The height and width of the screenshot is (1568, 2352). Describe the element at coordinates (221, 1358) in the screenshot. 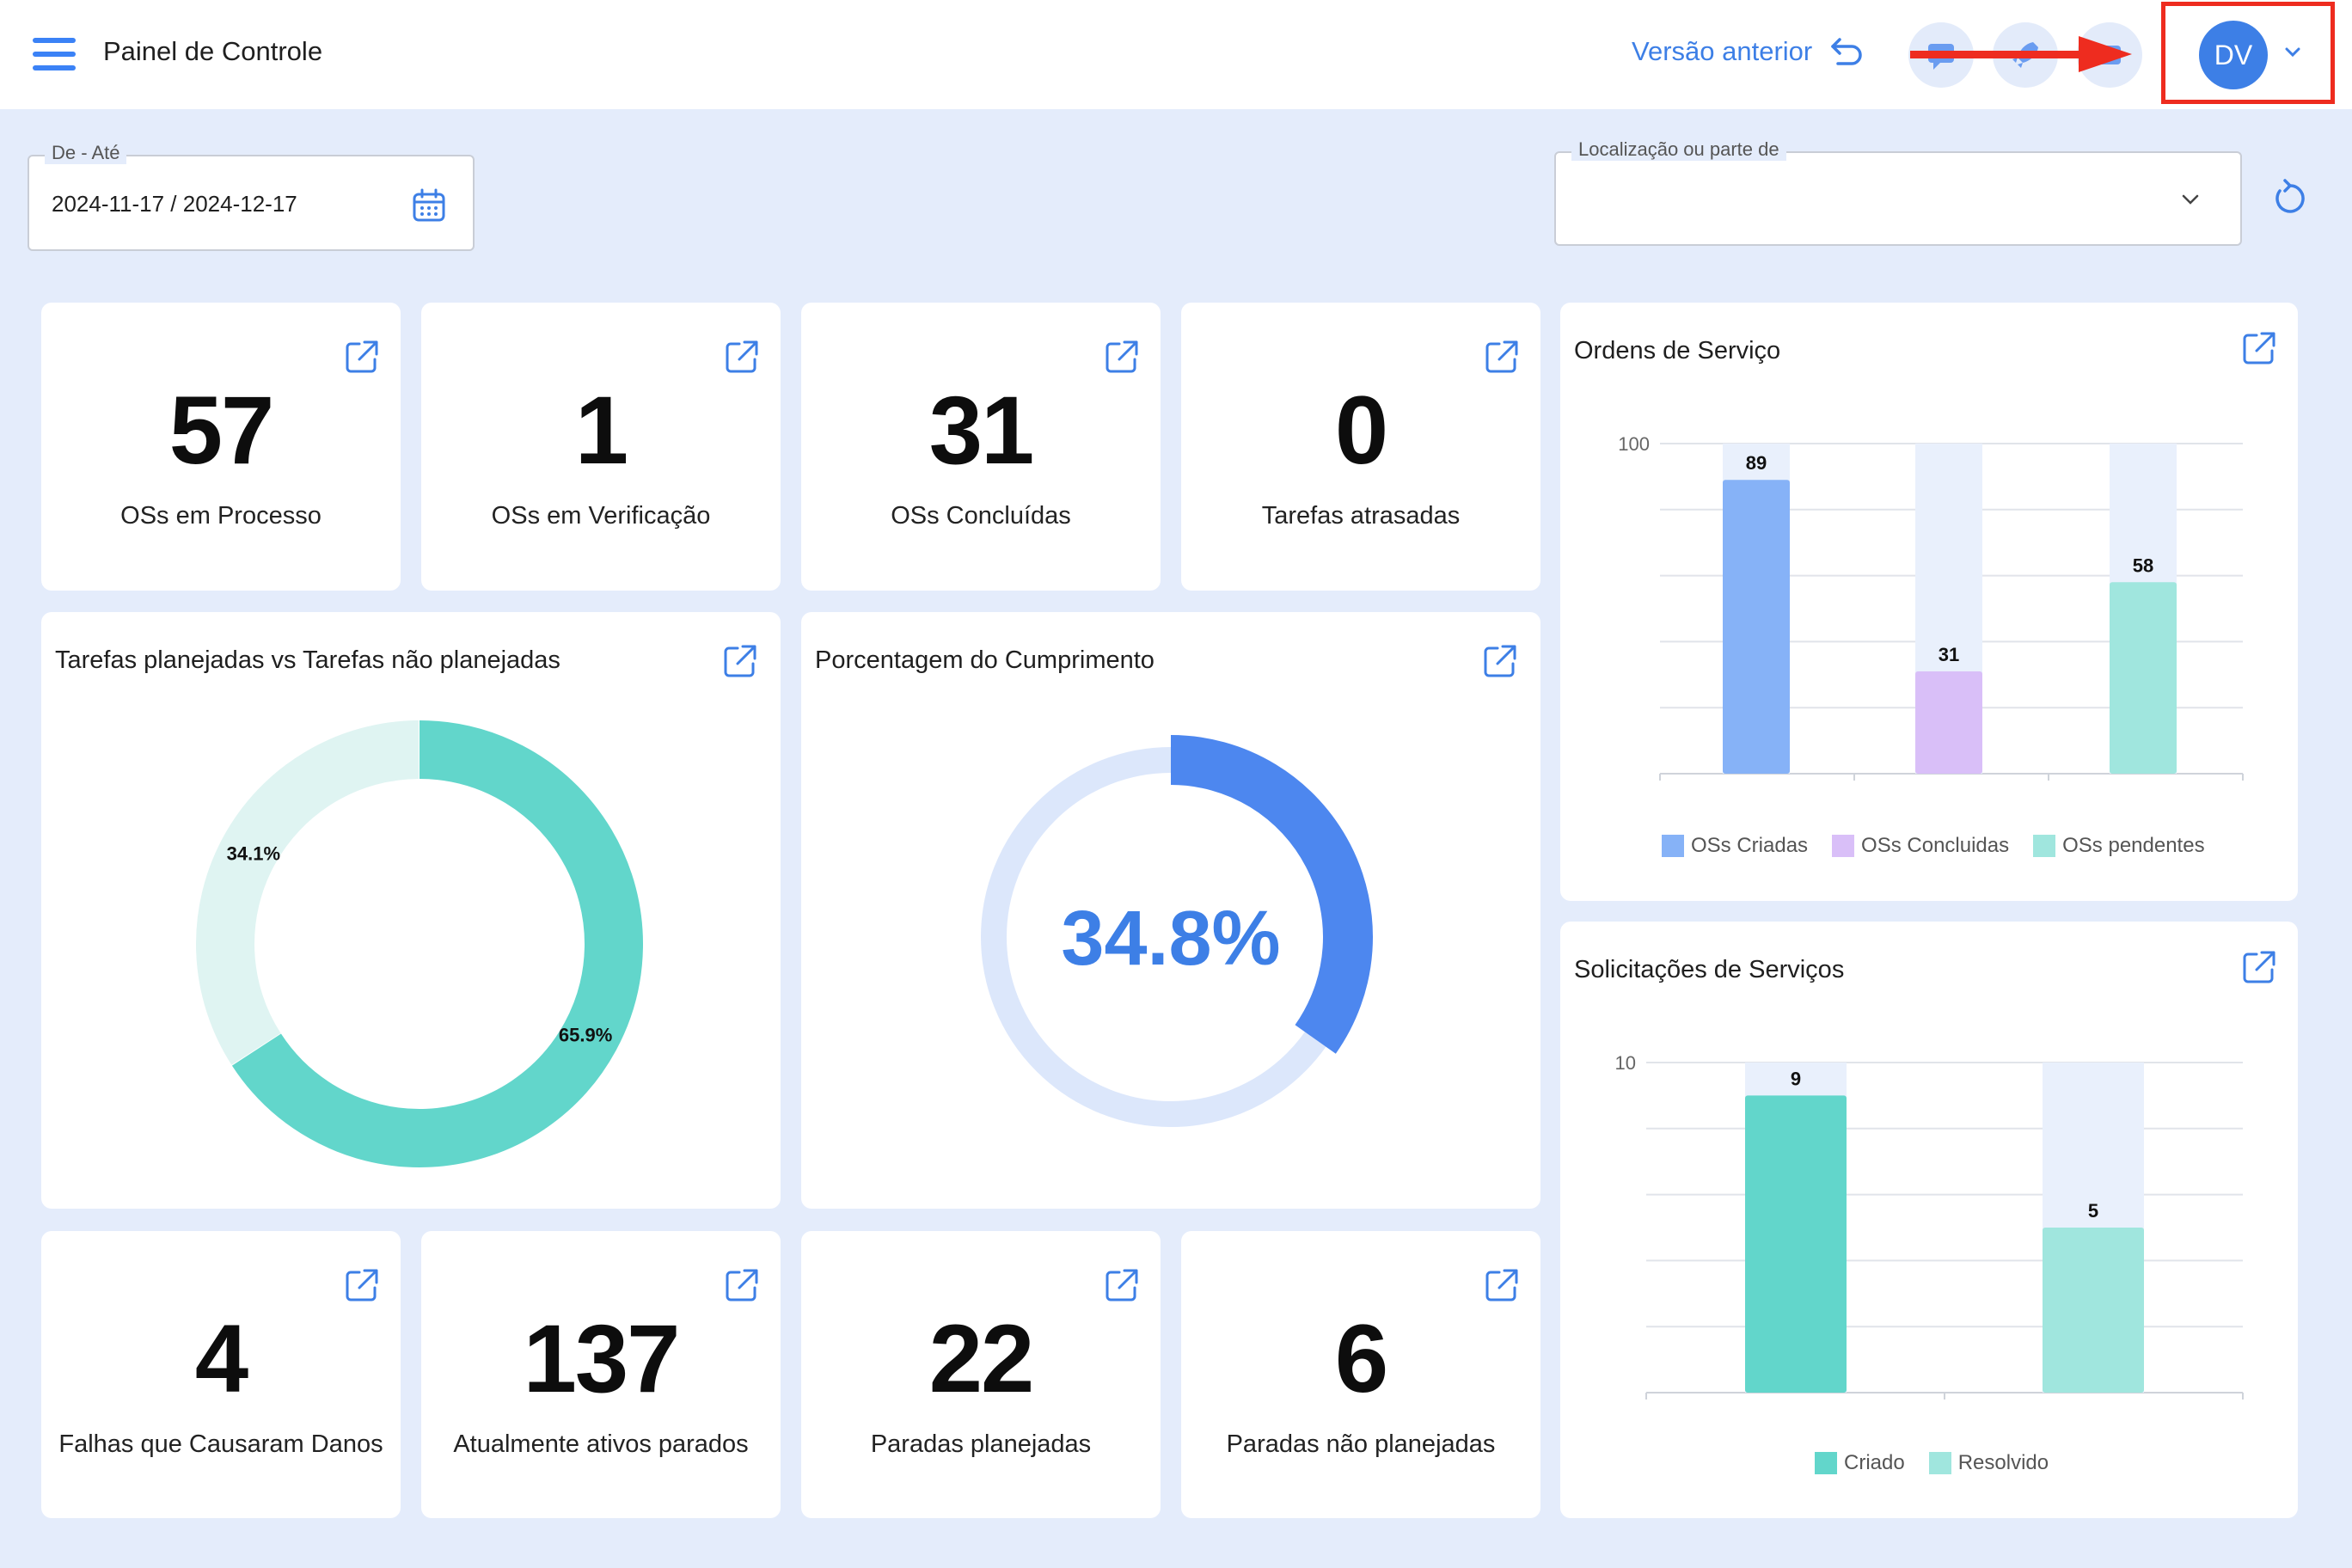

I see `kpi-value: 4` at that location.